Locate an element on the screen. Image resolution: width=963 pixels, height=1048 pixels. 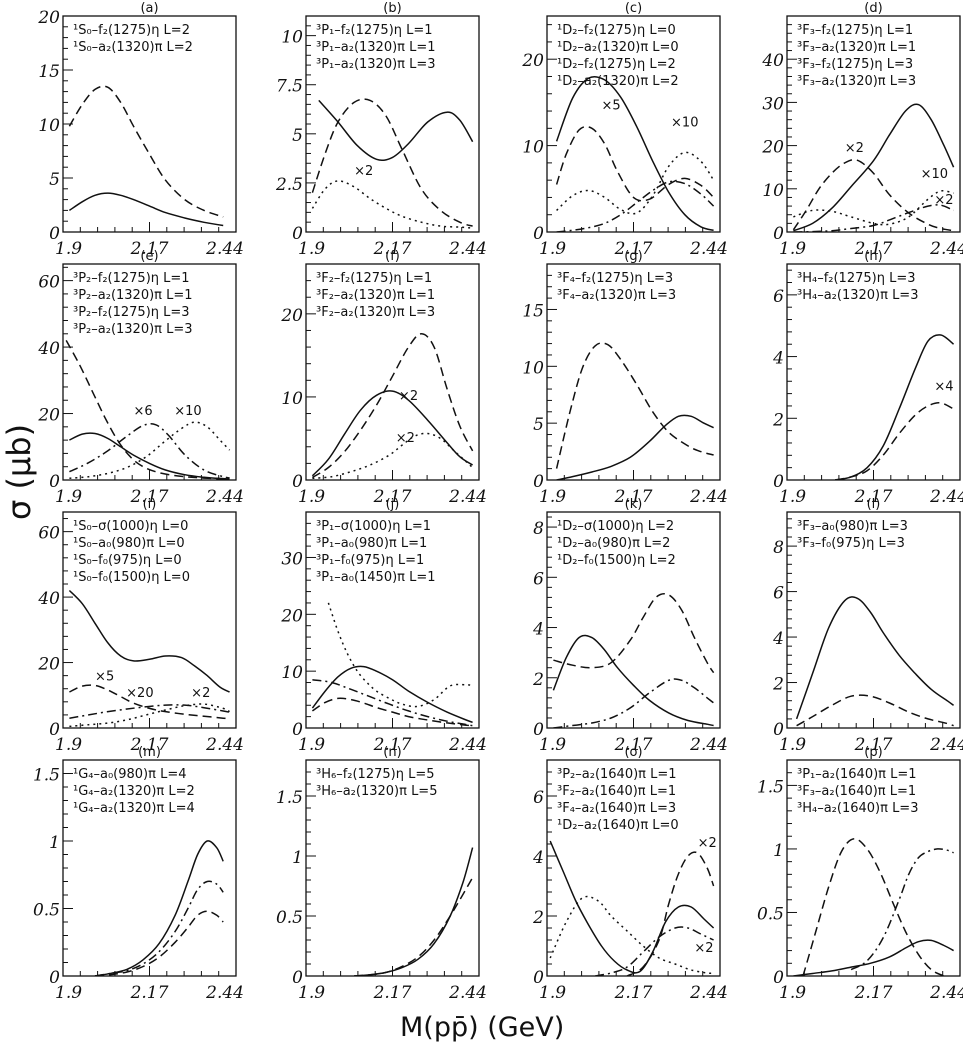
legend-entry: ¹D₂–a₂(1640)π L=0 is located at coordinates (618, 825).